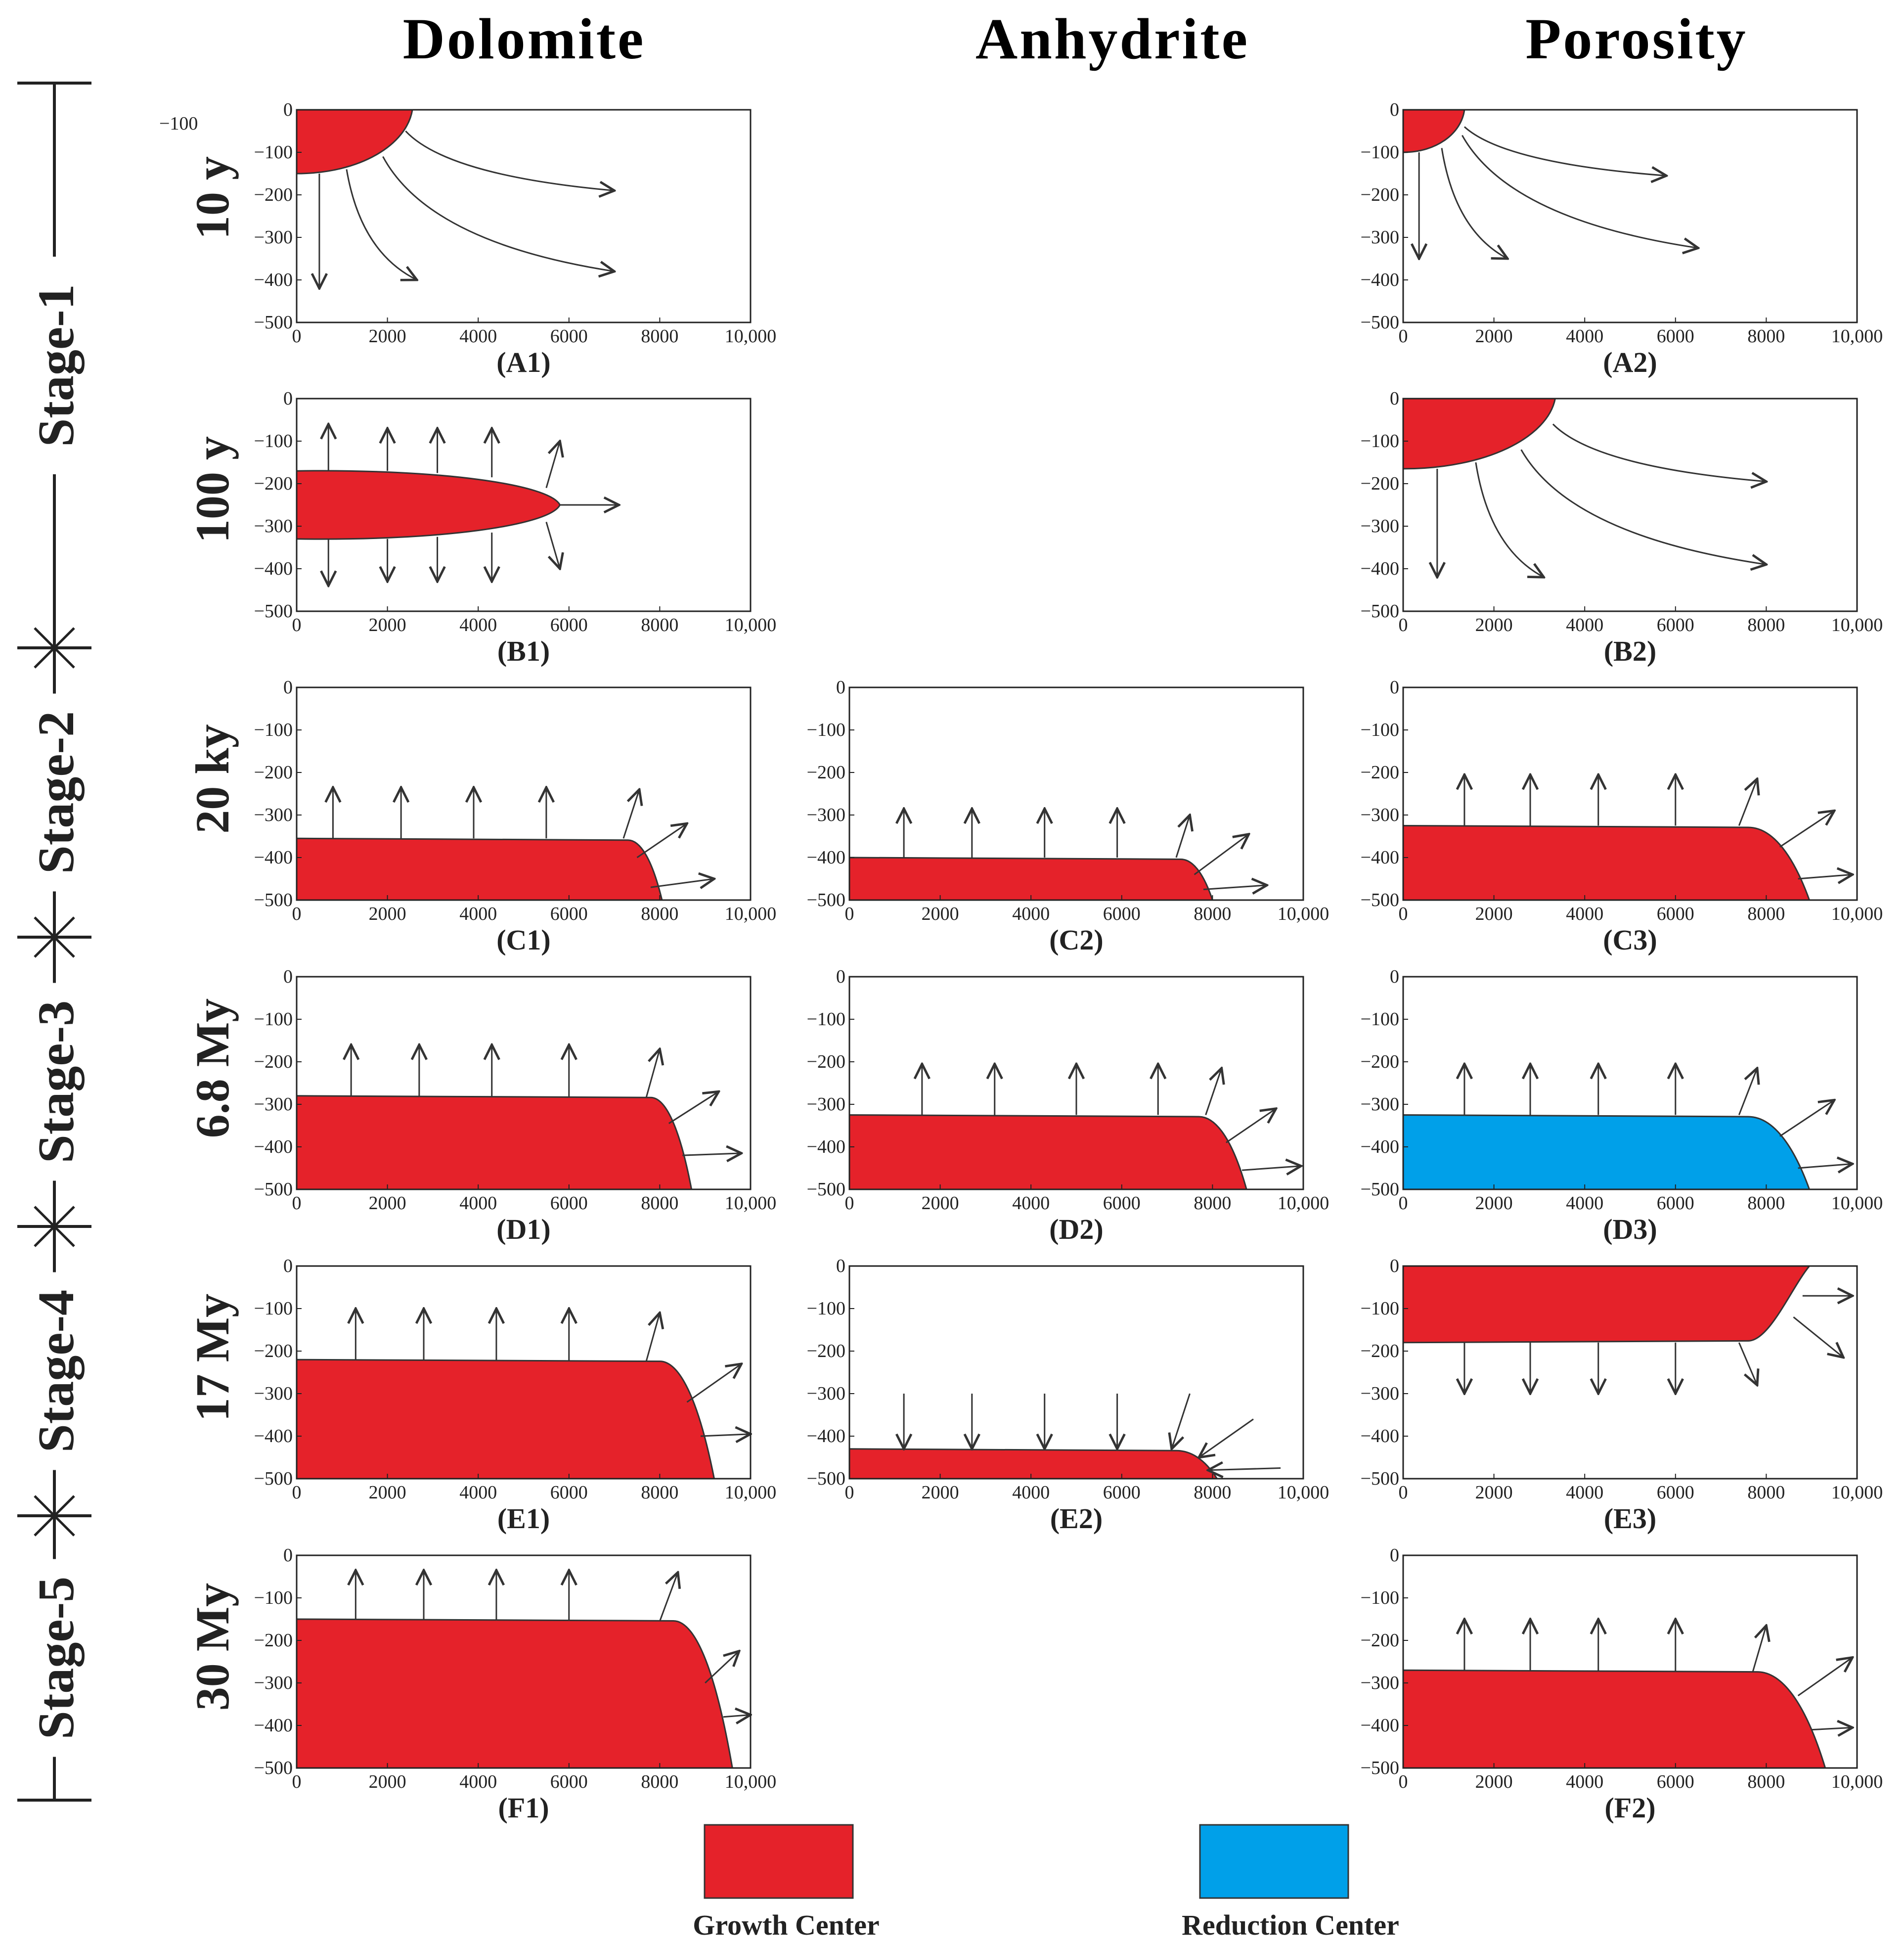 This screenshot has width=1904, height=1948. What do you see at coordinates (55, 1371) in the screenshot?
I see `stage-label-gap` at bounding box center [55, 1371].